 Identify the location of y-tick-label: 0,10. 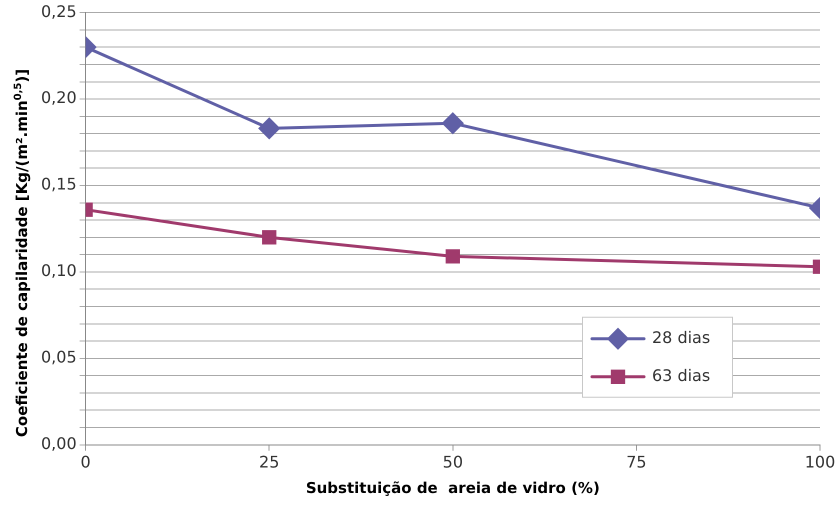
(59, 270).